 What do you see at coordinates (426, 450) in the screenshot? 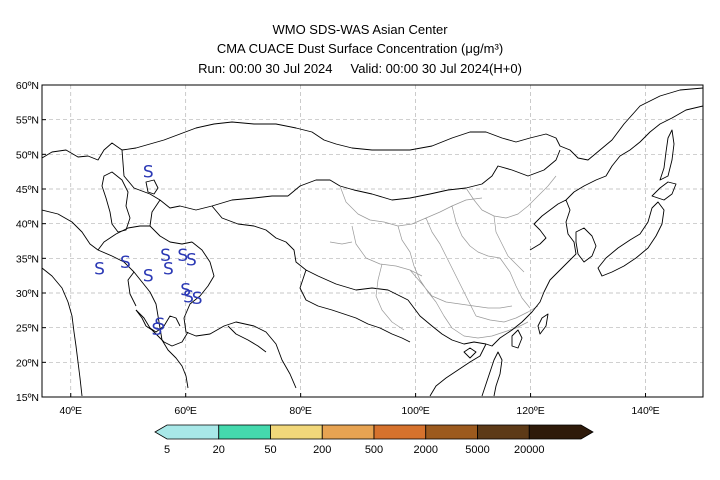
I see `colorbar-label: 2000` at bounding box center [426, 450].